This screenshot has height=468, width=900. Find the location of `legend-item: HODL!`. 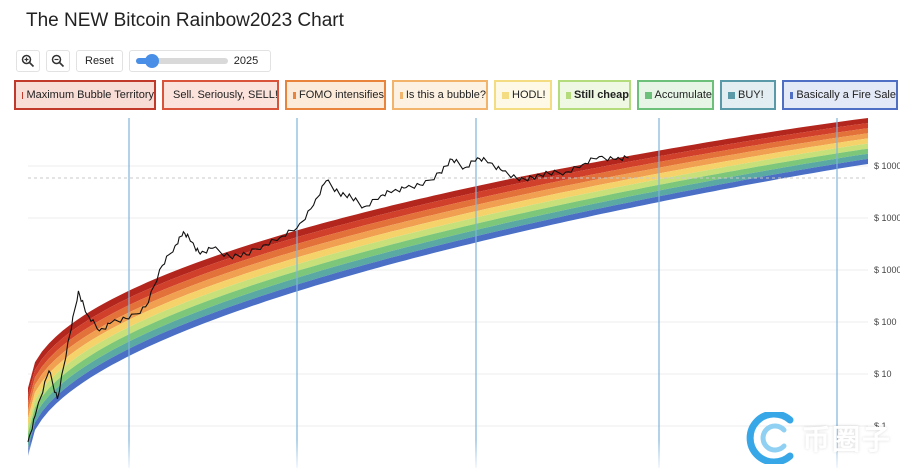

legend-item: HODL! is located at coordinates (523, 95).